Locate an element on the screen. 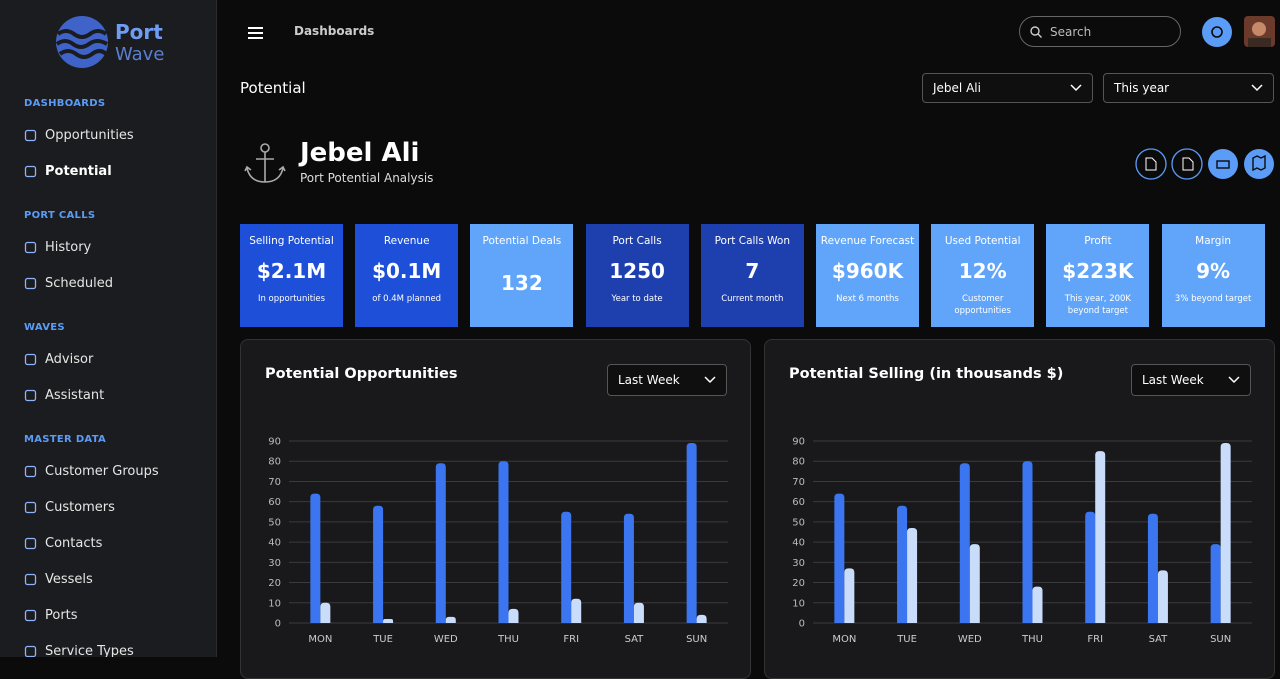 The height and width of the screenshot is (679, 1280). period-filter: This year is located at coordinates (1188, 88).